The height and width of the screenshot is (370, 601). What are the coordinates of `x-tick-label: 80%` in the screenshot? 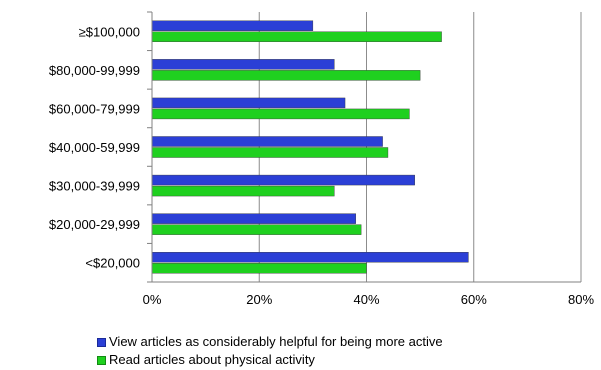 It's located at (581, 299).